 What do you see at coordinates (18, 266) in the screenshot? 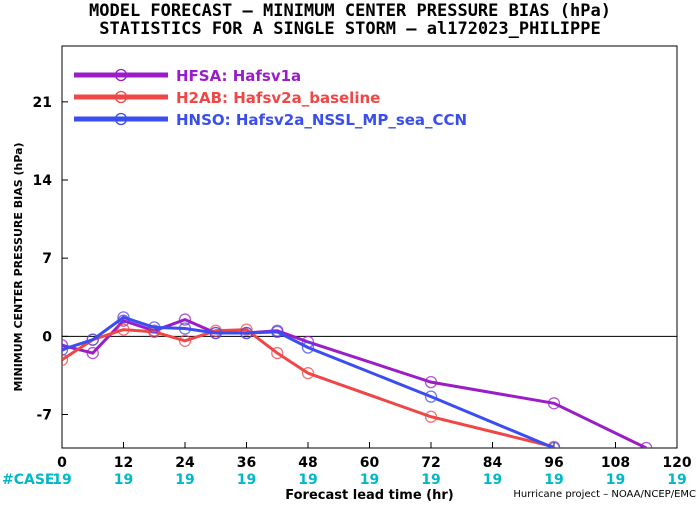
I see `y-axis-label: MINIMUM CENTER PRESSURE BIAS (hPa)` at bounding box center [18, 266].